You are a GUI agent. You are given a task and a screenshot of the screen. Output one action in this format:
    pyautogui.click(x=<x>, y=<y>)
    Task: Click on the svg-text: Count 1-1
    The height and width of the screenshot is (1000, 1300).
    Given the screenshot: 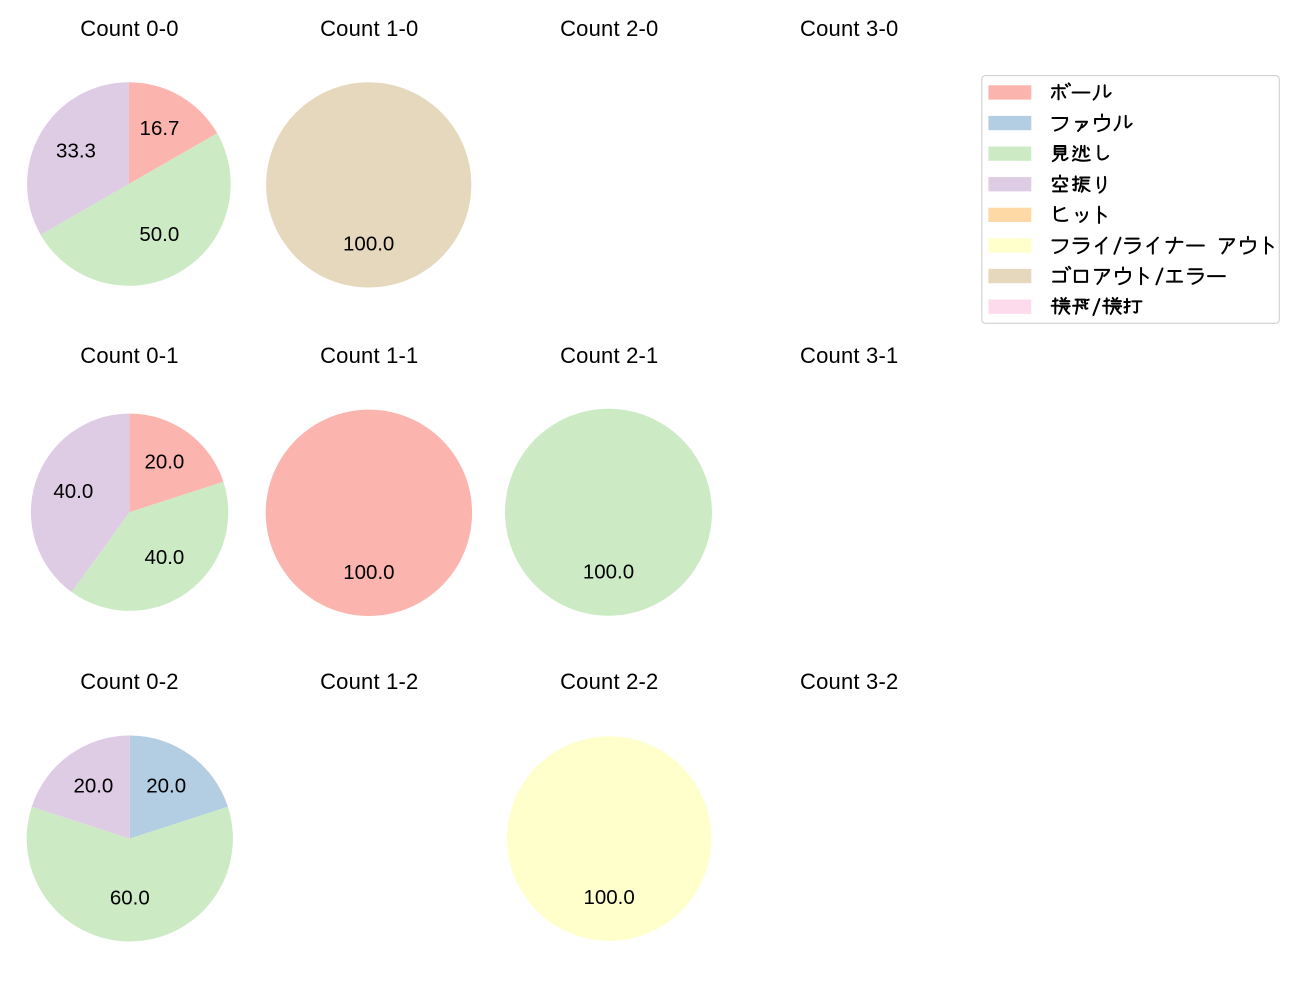 What is the action you would take?
    pyautogui.click(x=369, y=355)
    